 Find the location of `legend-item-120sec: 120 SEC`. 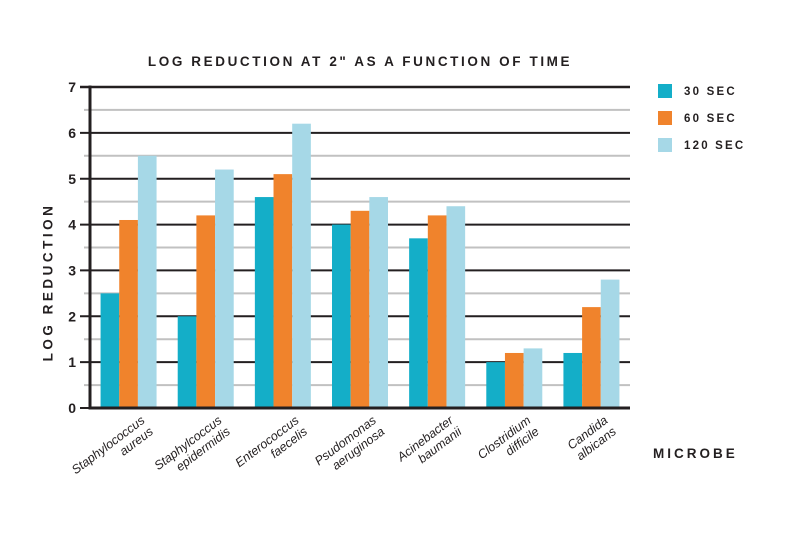

legend-item-120sec: 120 SEC is located at coordinates (701, 145).